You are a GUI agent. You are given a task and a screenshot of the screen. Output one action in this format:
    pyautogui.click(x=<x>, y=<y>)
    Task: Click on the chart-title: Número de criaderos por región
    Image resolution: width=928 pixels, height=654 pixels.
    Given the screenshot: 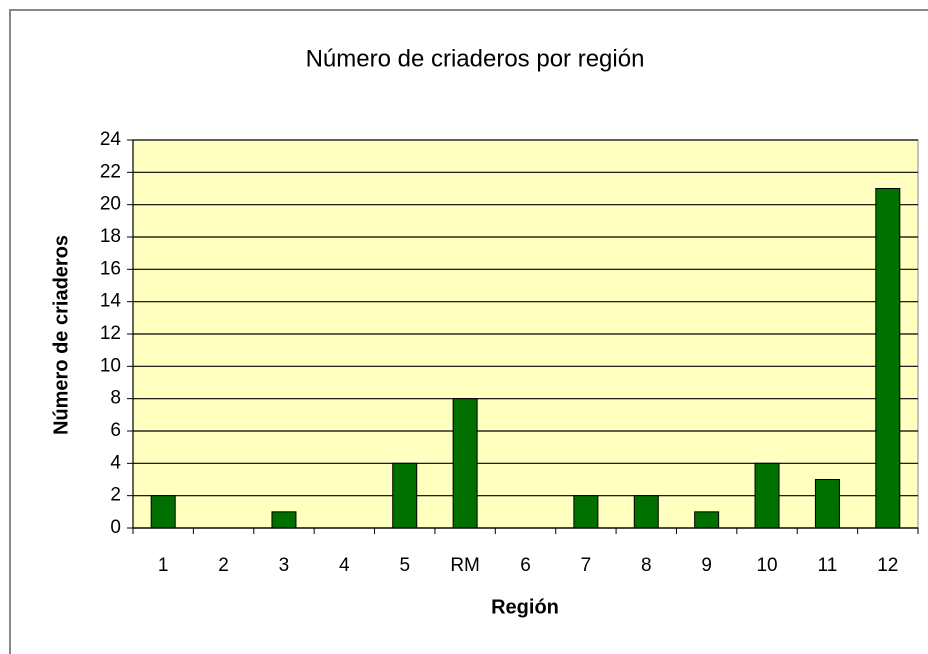 What is the action you would take?
    pyautogui.click(x=475, y=58)
    